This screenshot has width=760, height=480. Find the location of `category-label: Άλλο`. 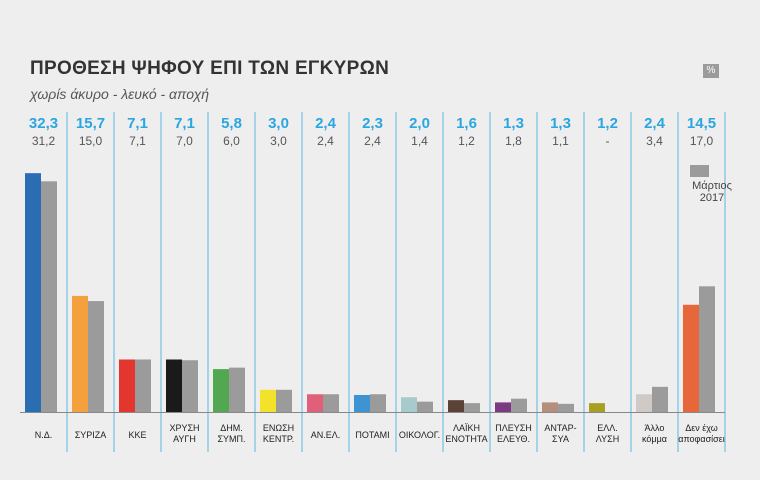

category-label: Άλλο is located at coordinates (655, 428).